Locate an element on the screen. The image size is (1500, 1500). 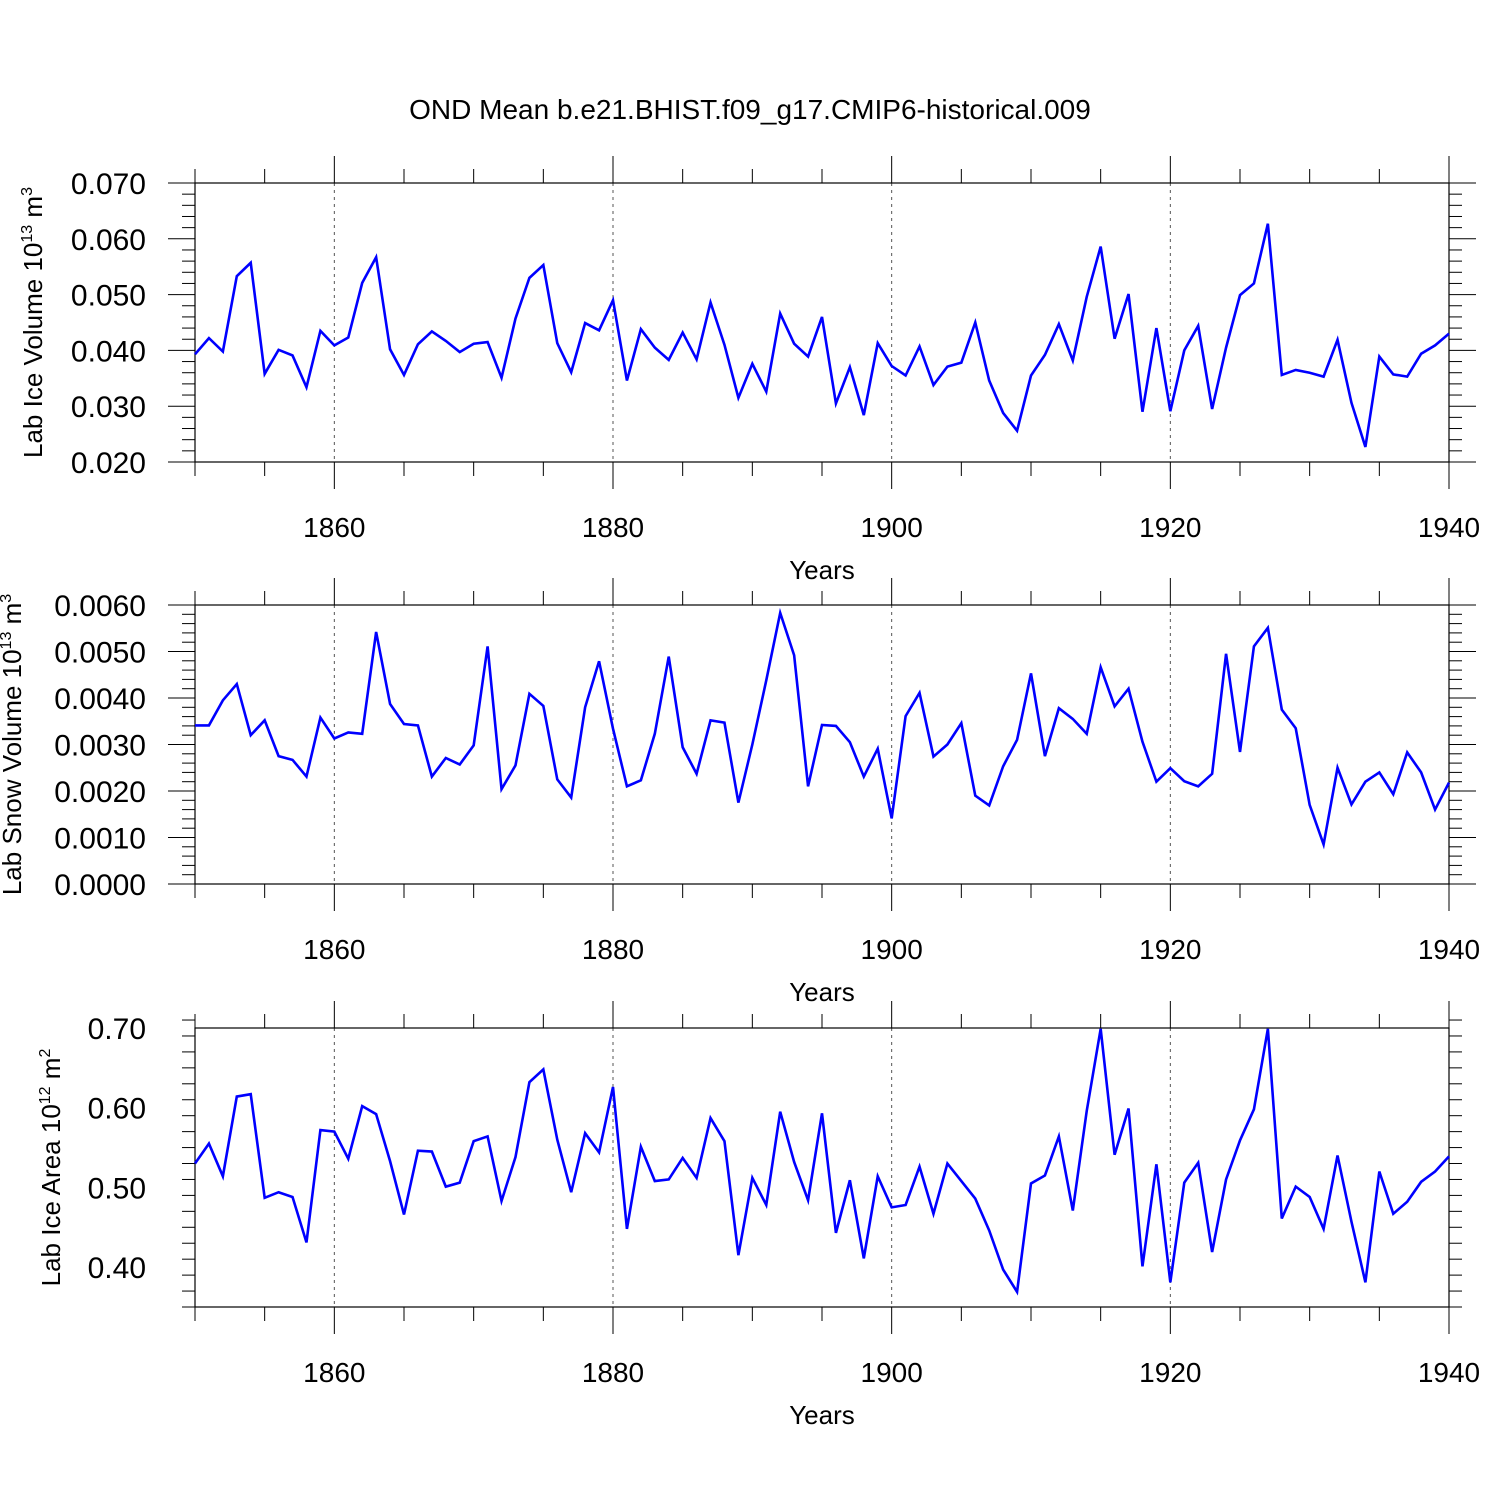
y-axis-title: Lab Ice Volume 1013 m3 is located at coordinates (33, 322).